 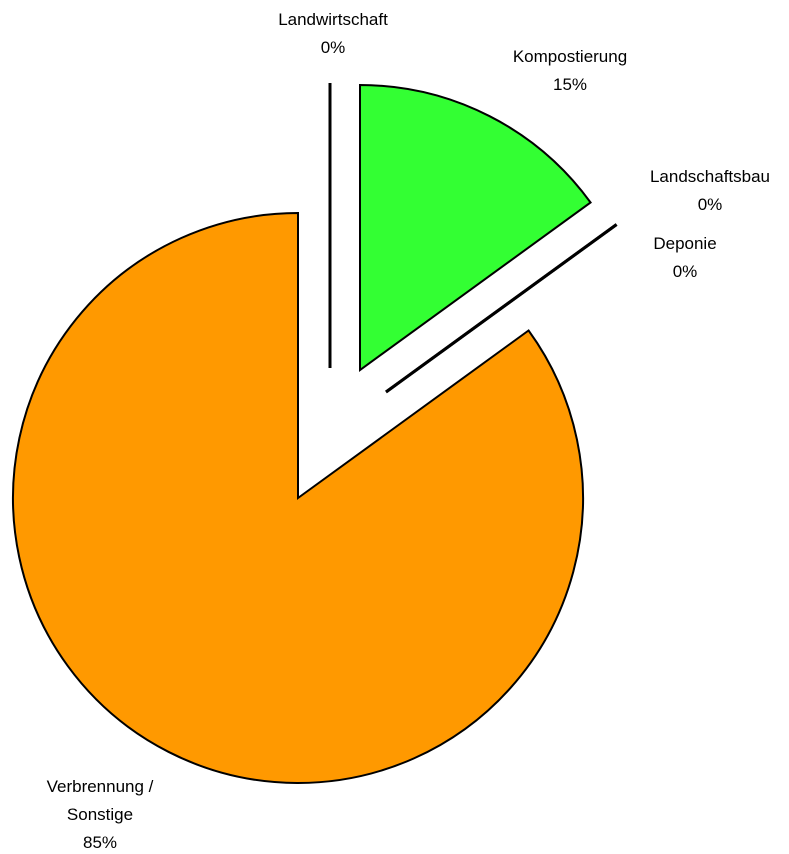 I want to click on slice-label: Kompostierung 15%, so click(x=570, y=71).